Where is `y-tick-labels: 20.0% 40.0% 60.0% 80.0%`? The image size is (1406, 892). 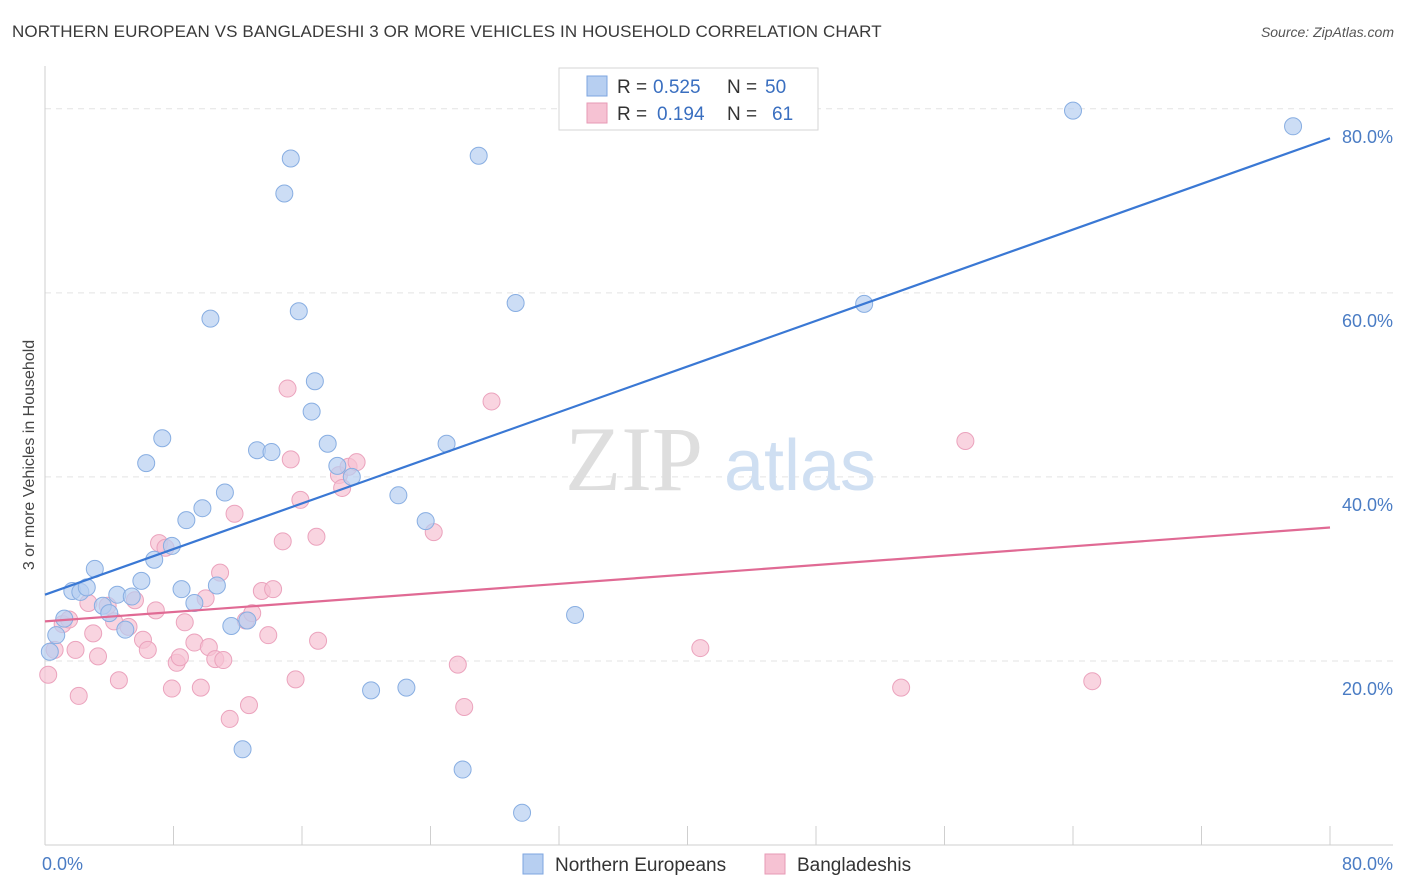 y-tick-labels: 20.0% 40.0% 60.0% 80.0% is located at coordinates (1367, 413).